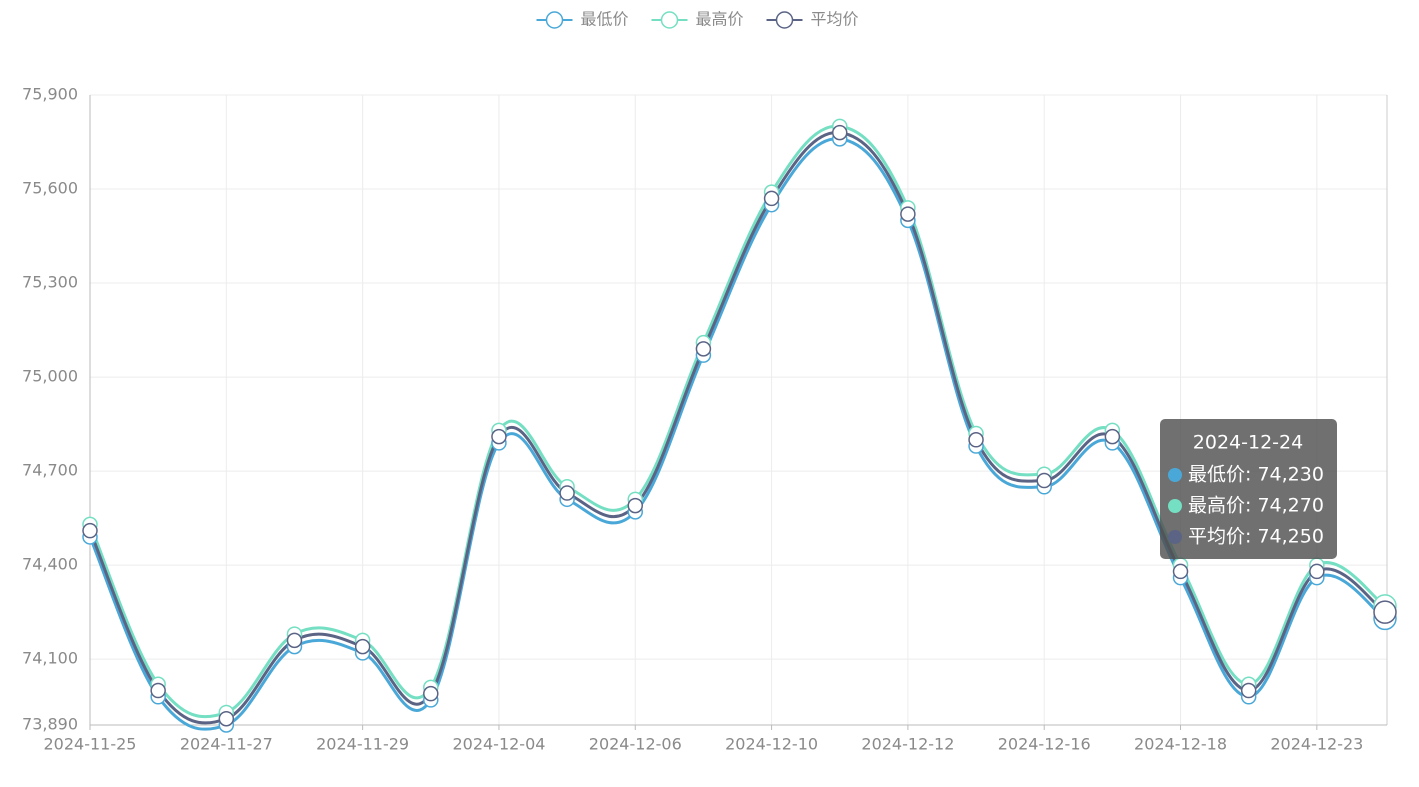 The height and width of the screenshot is (787, 1419). I want to click on tooltip-item: 最低价: 74,230, so click(1256, 475).